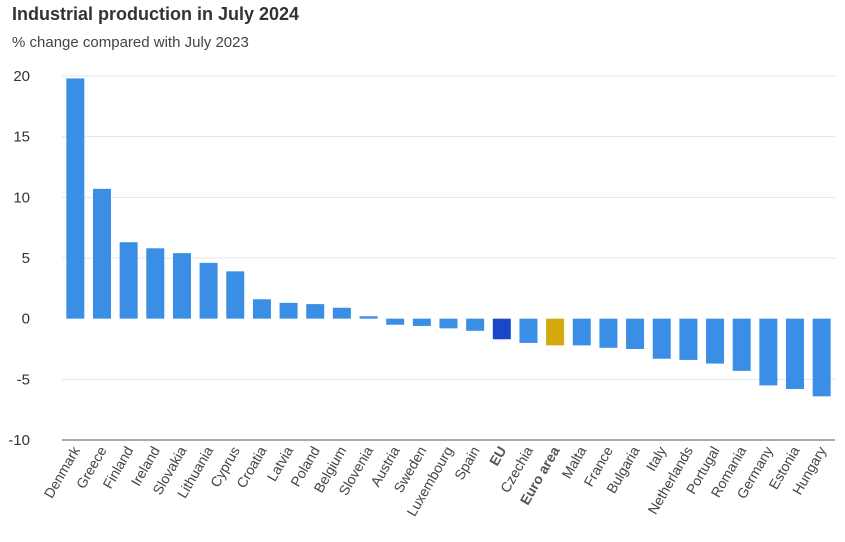  I want to click on bar-germany, so click(768, 352).